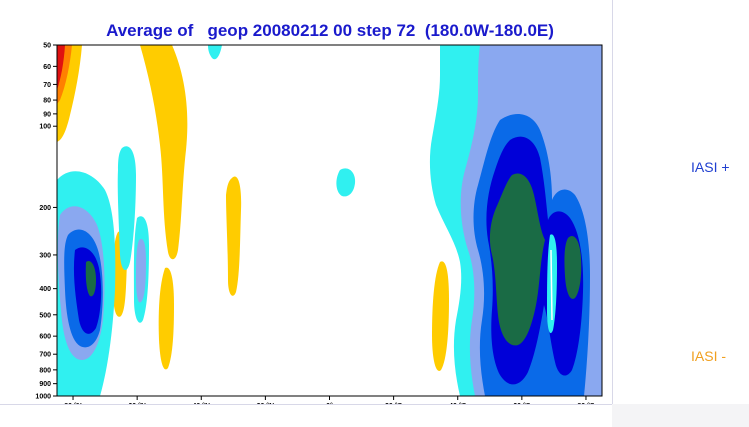 This screenshot has height=427, width=749. I want to click on contour-pos-right-gap-line, so click(551, 285).